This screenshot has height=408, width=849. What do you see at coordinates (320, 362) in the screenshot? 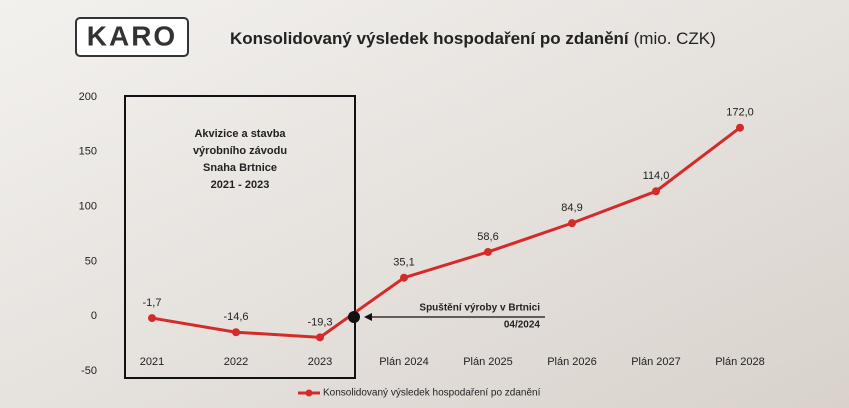
I see `x-tick-label: 2023` at bounding box center [320, 362].